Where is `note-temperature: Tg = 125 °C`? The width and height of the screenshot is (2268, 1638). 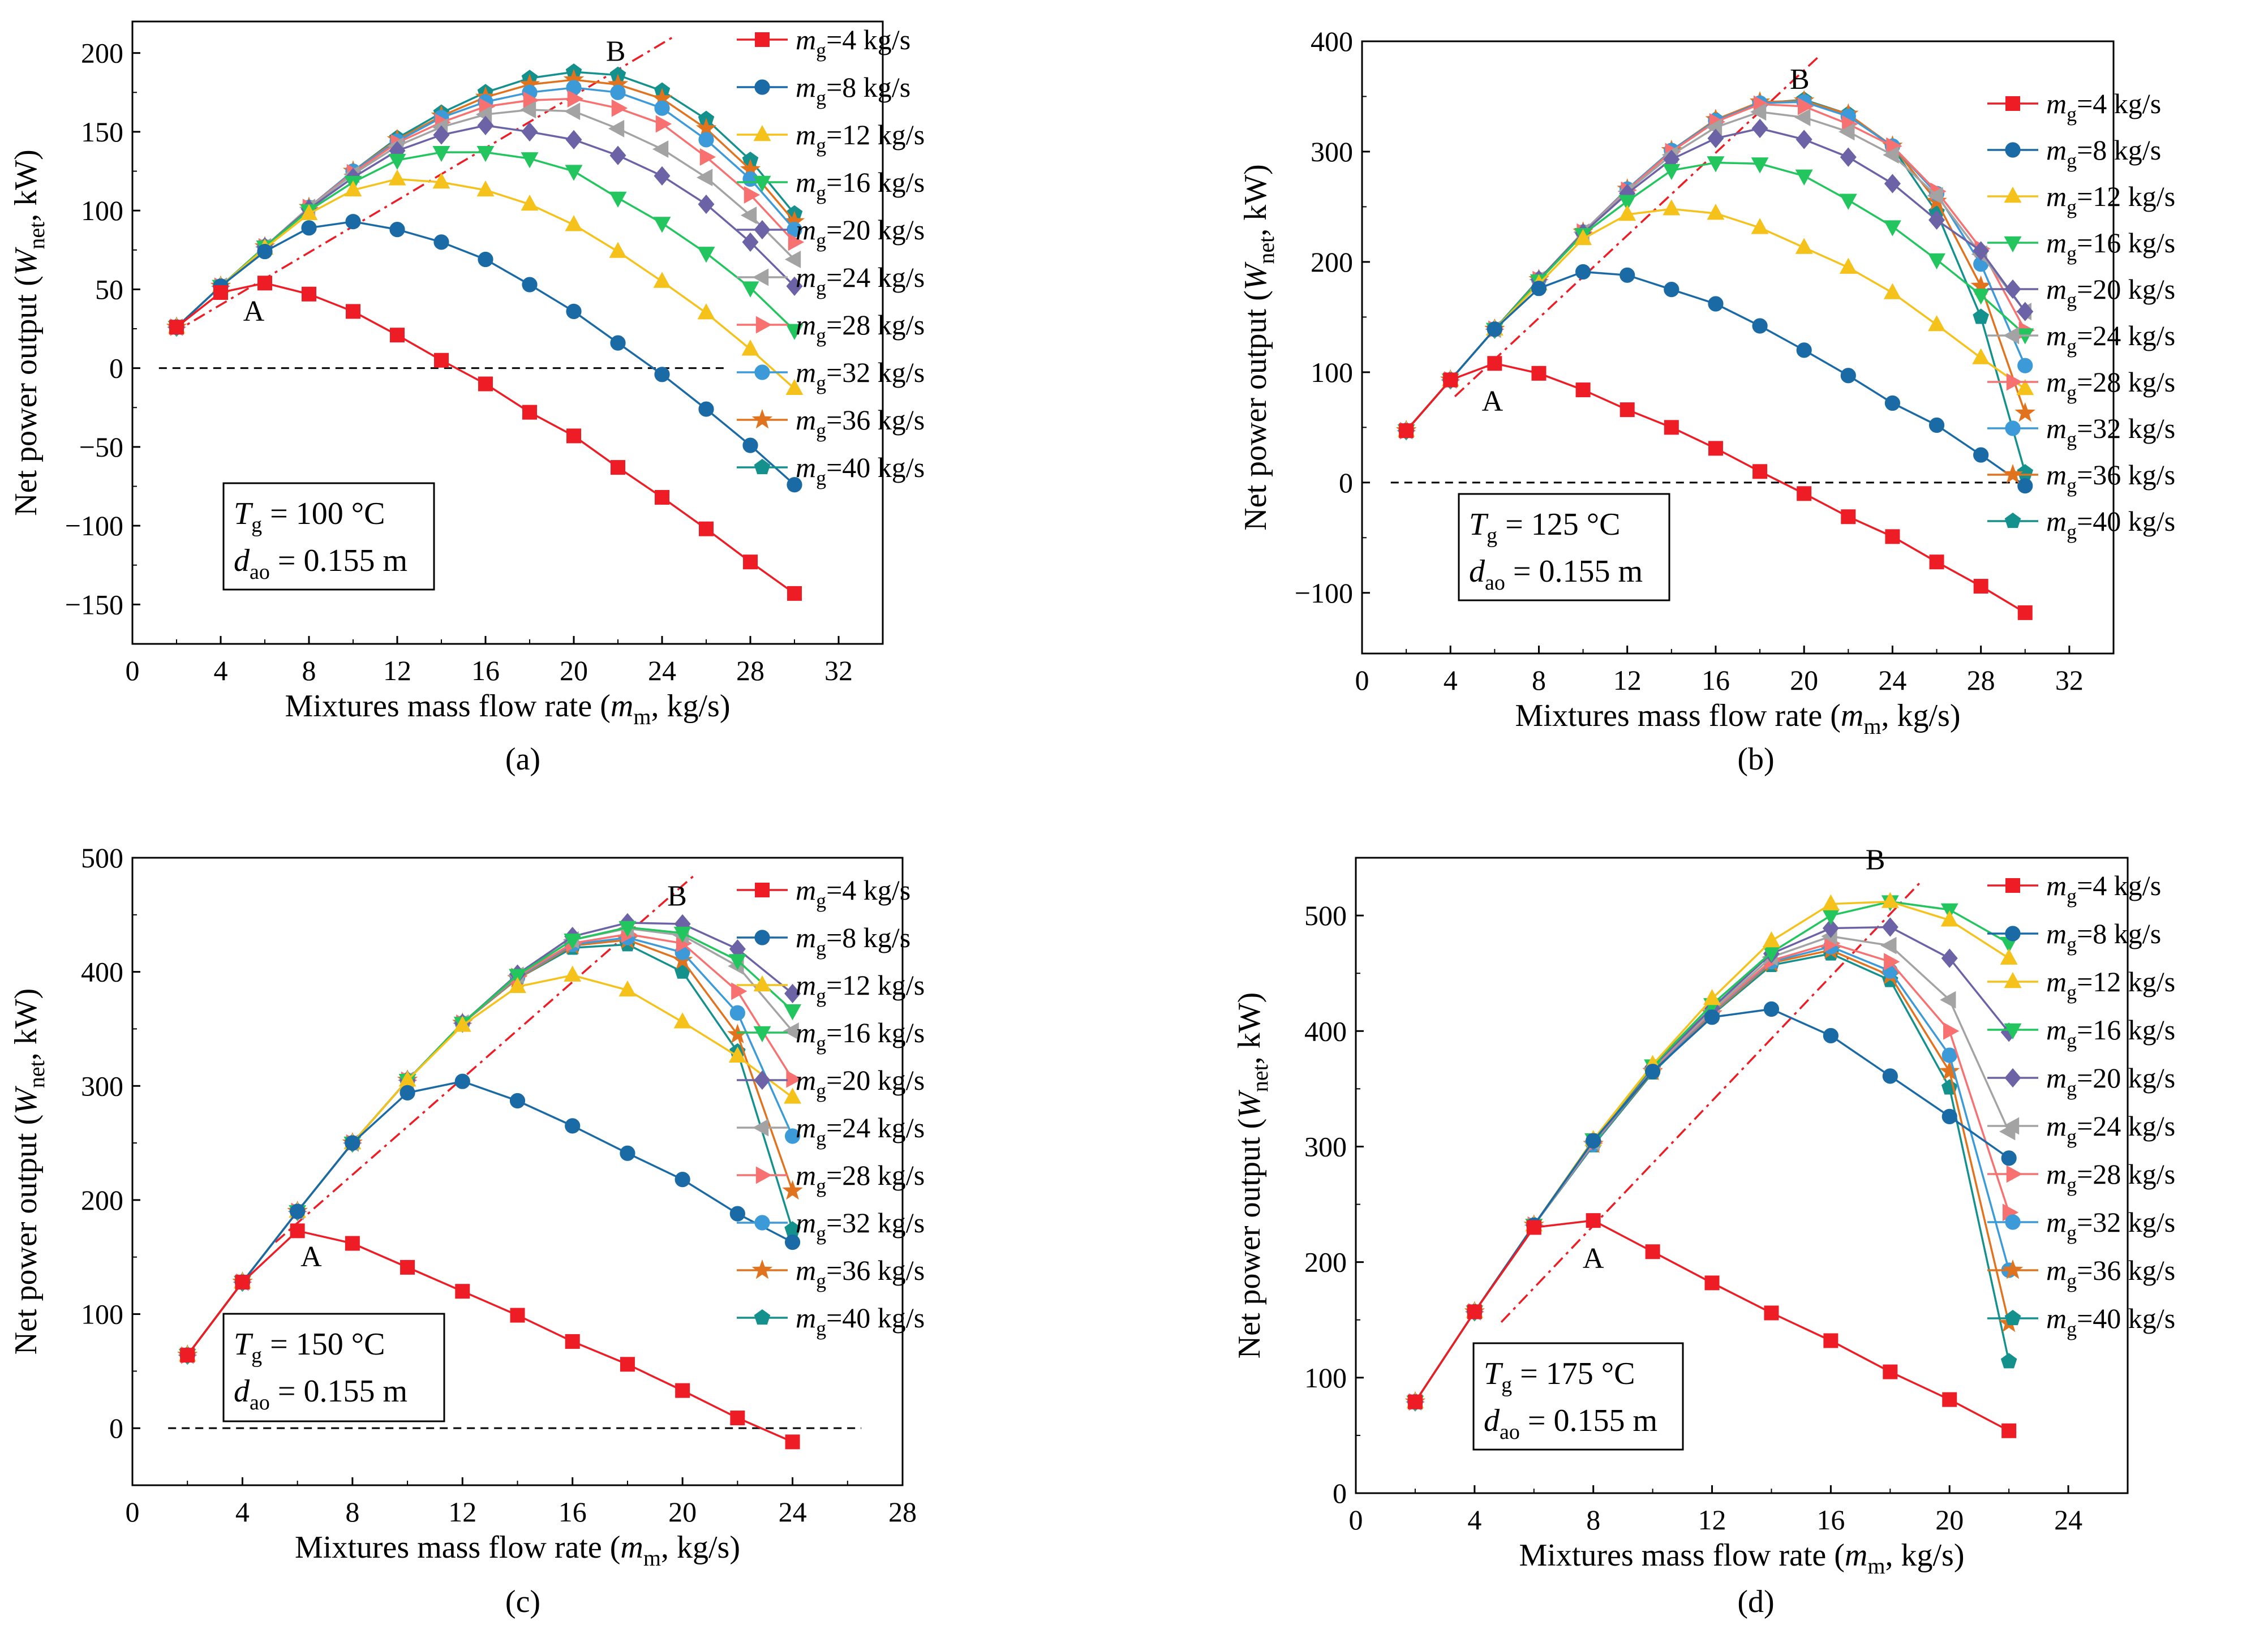
note-temperature: Tg = 125 °C is located at coordinates (1544, 527).